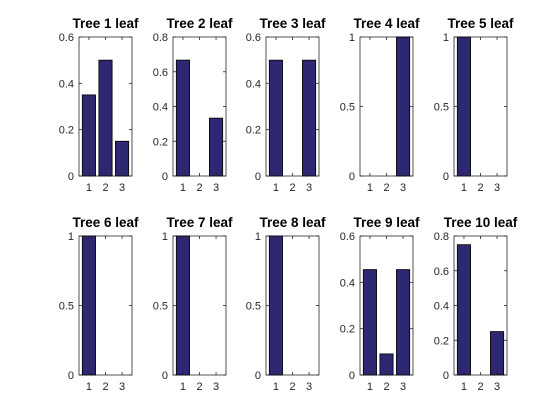 The height and width of the screenshot is (420, 560). I want to click on panel-title: Tree 9 leaf, so click(386, 222).